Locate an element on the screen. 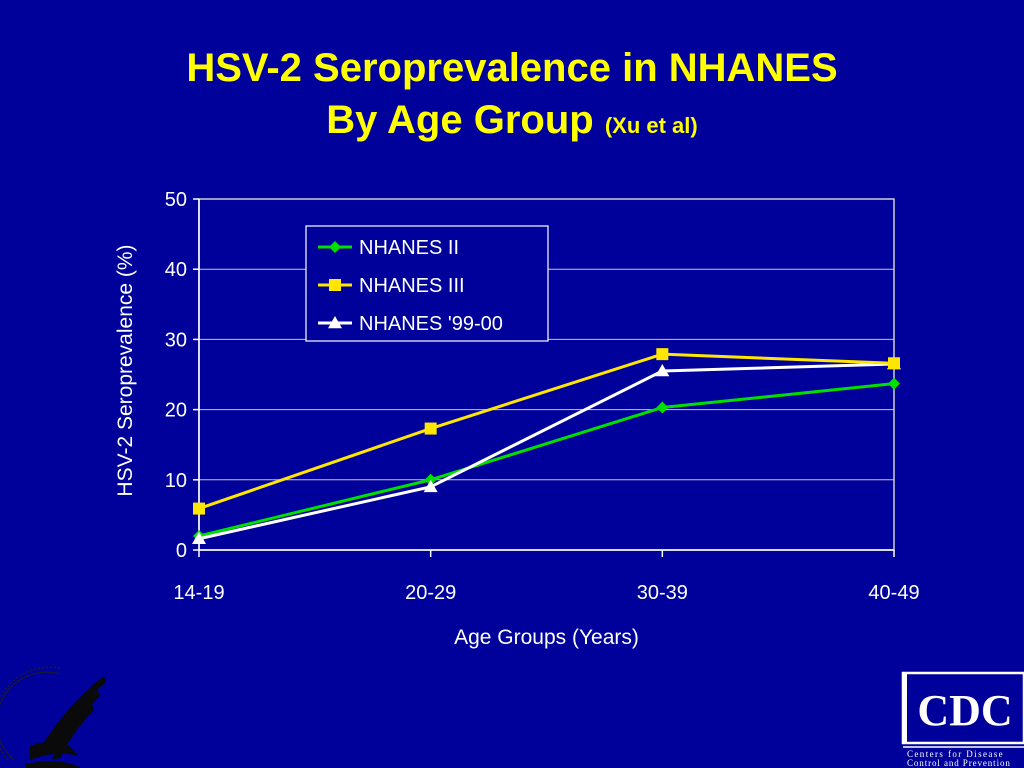 The width and height of the screenshot is (1024, 768). cdc-logo-text: CDC is located at coordinates (964, 710).